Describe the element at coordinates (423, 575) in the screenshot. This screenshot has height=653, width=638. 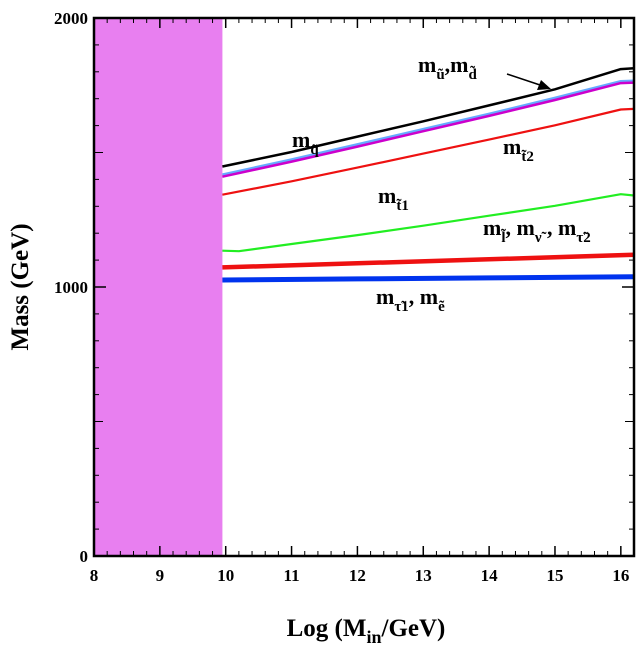
I see `x-tick-label-13: 13` at that location.